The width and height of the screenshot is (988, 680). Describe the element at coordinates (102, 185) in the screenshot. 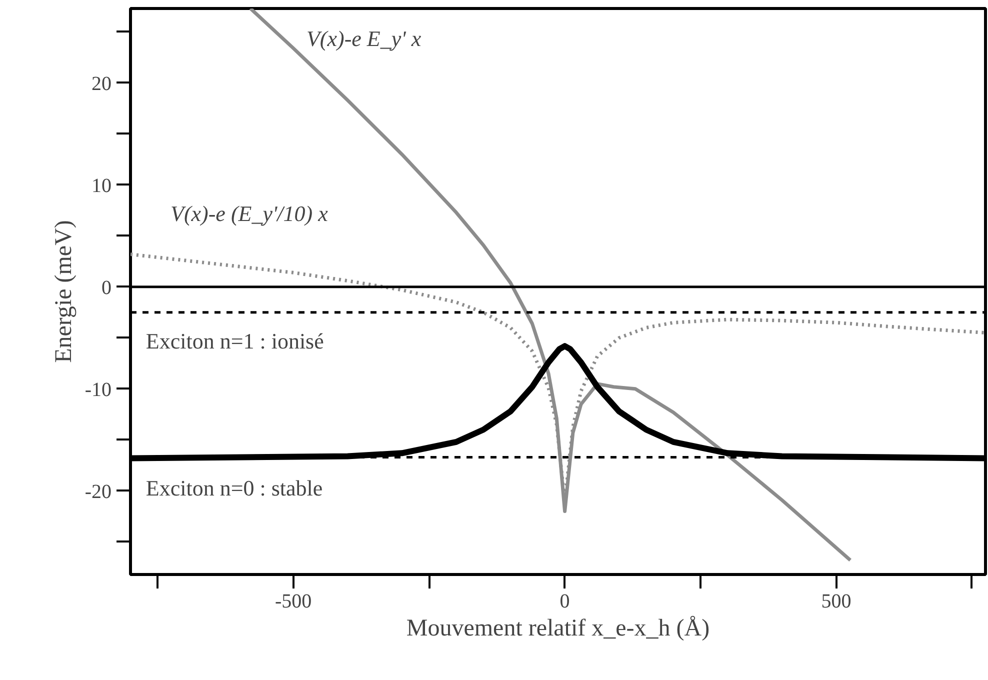

I see `y-tick-label: 10` at that location.